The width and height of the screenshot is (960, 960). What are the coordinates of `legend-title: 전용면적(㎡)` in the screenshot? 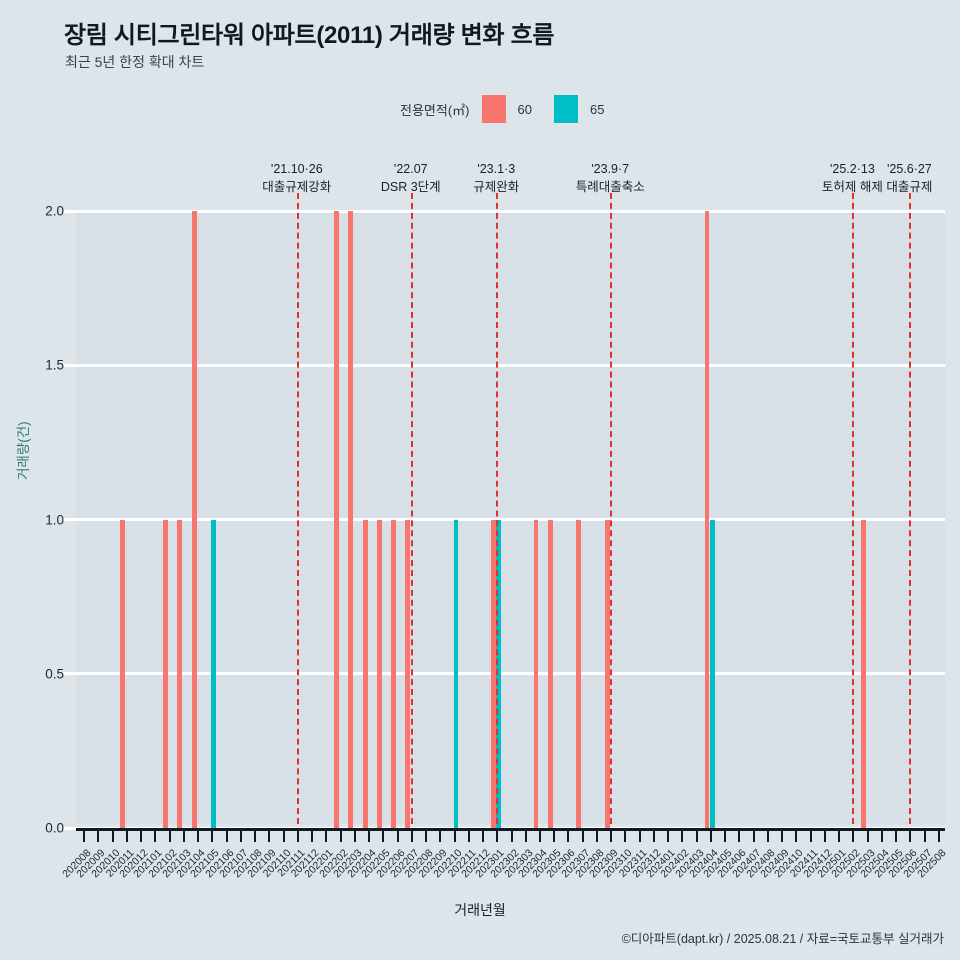 It's located at (435, 110).